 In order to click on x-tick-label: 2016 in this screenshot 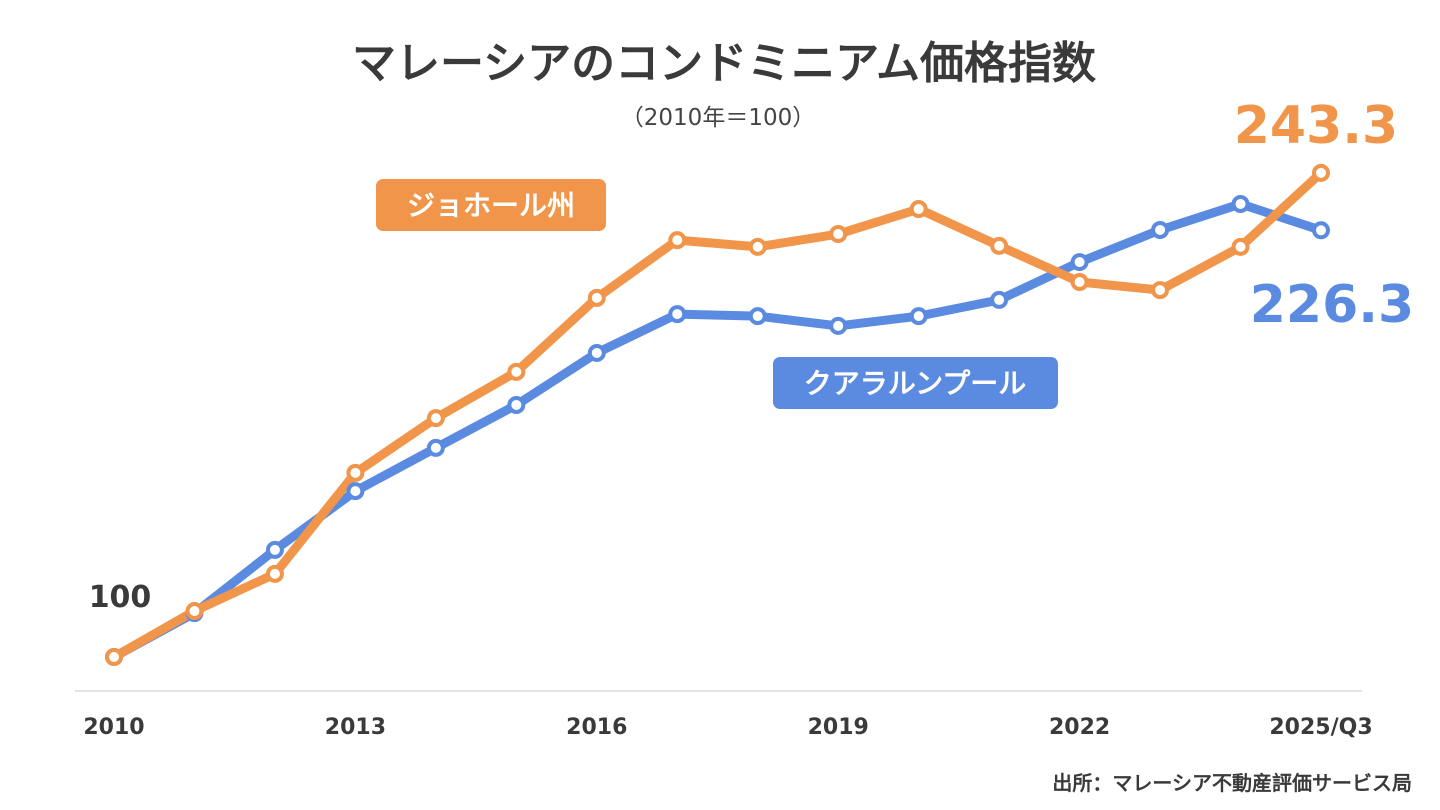, I will do `click(596, 727)`.